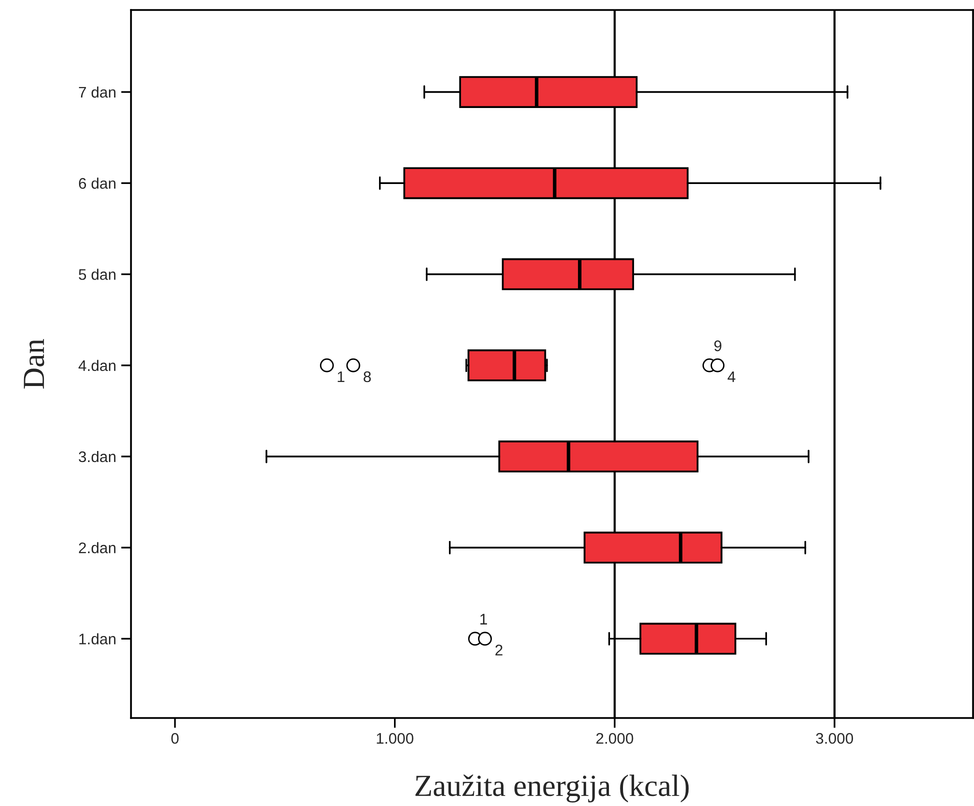  What do you see at coordinates (175, 738) in the screenshot?
I see `x-tick-label: 0` at bounding box center [175, 738].